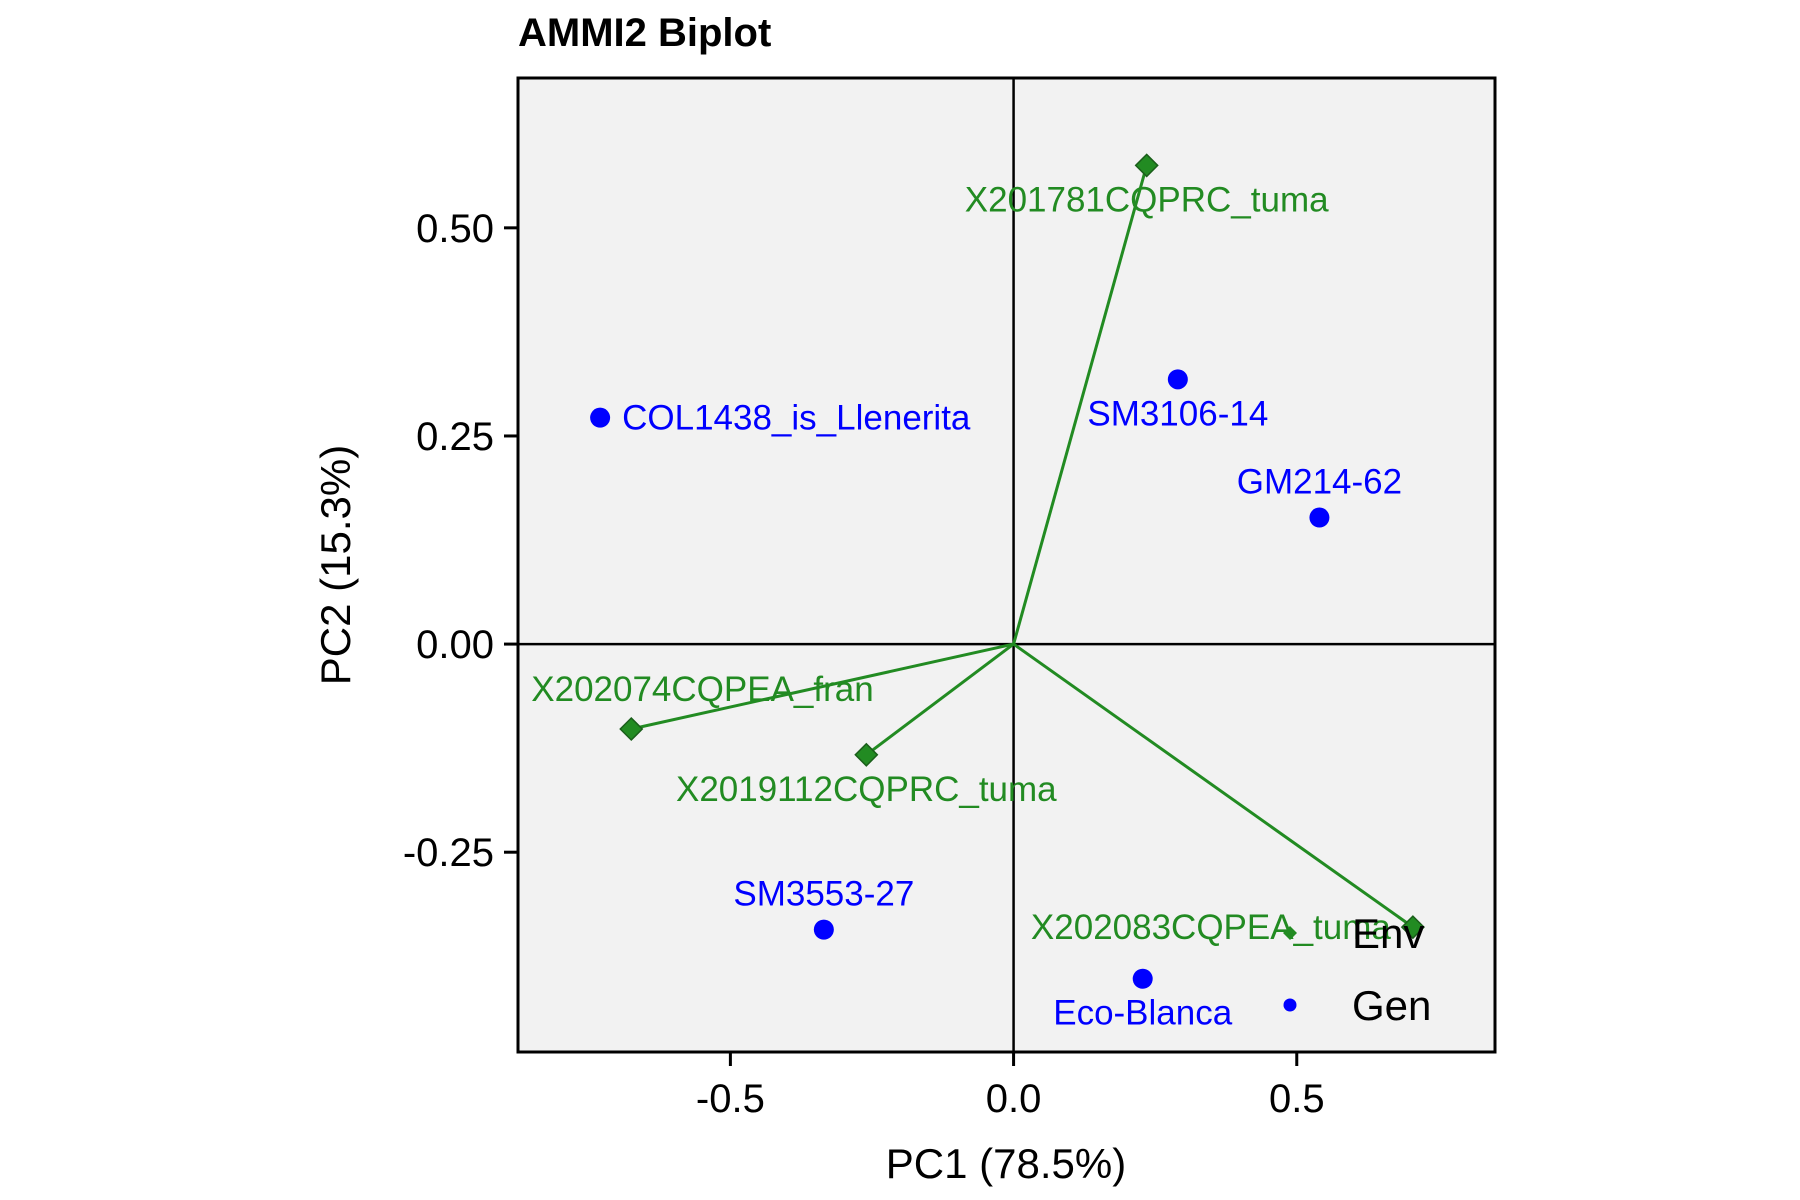 This screenshot has width=1800, height=1200. Describe the element at coordinates (1080, 405) in the screenshot. I see `env-vector-x201781cqprc-tuma` at that location.